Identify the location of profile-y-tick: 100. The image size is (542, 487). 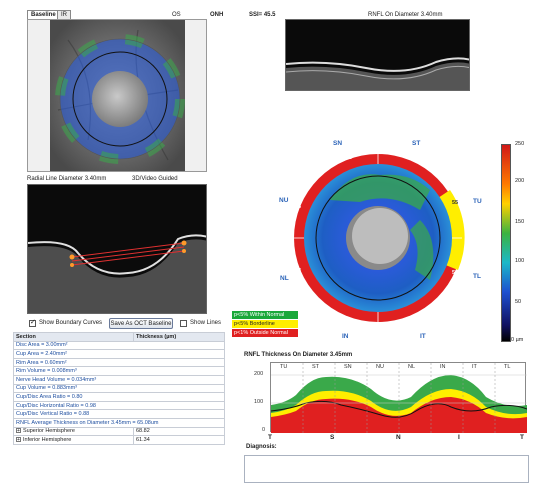
(259, 402).